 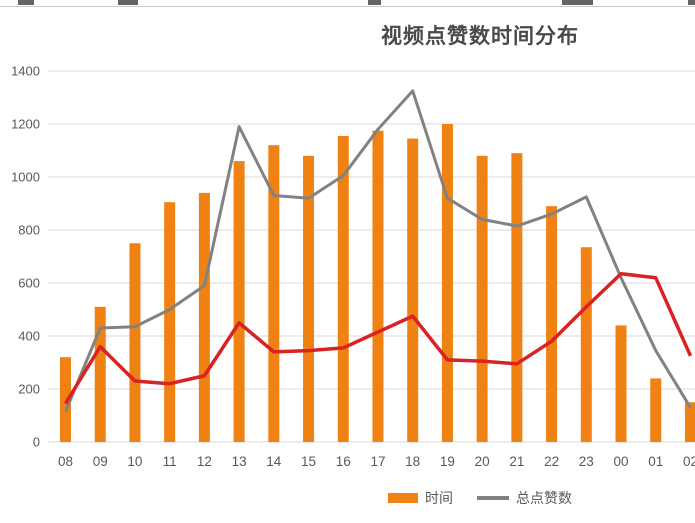 I want to click on x-tick-label: 20, so click(x=482, y=461).